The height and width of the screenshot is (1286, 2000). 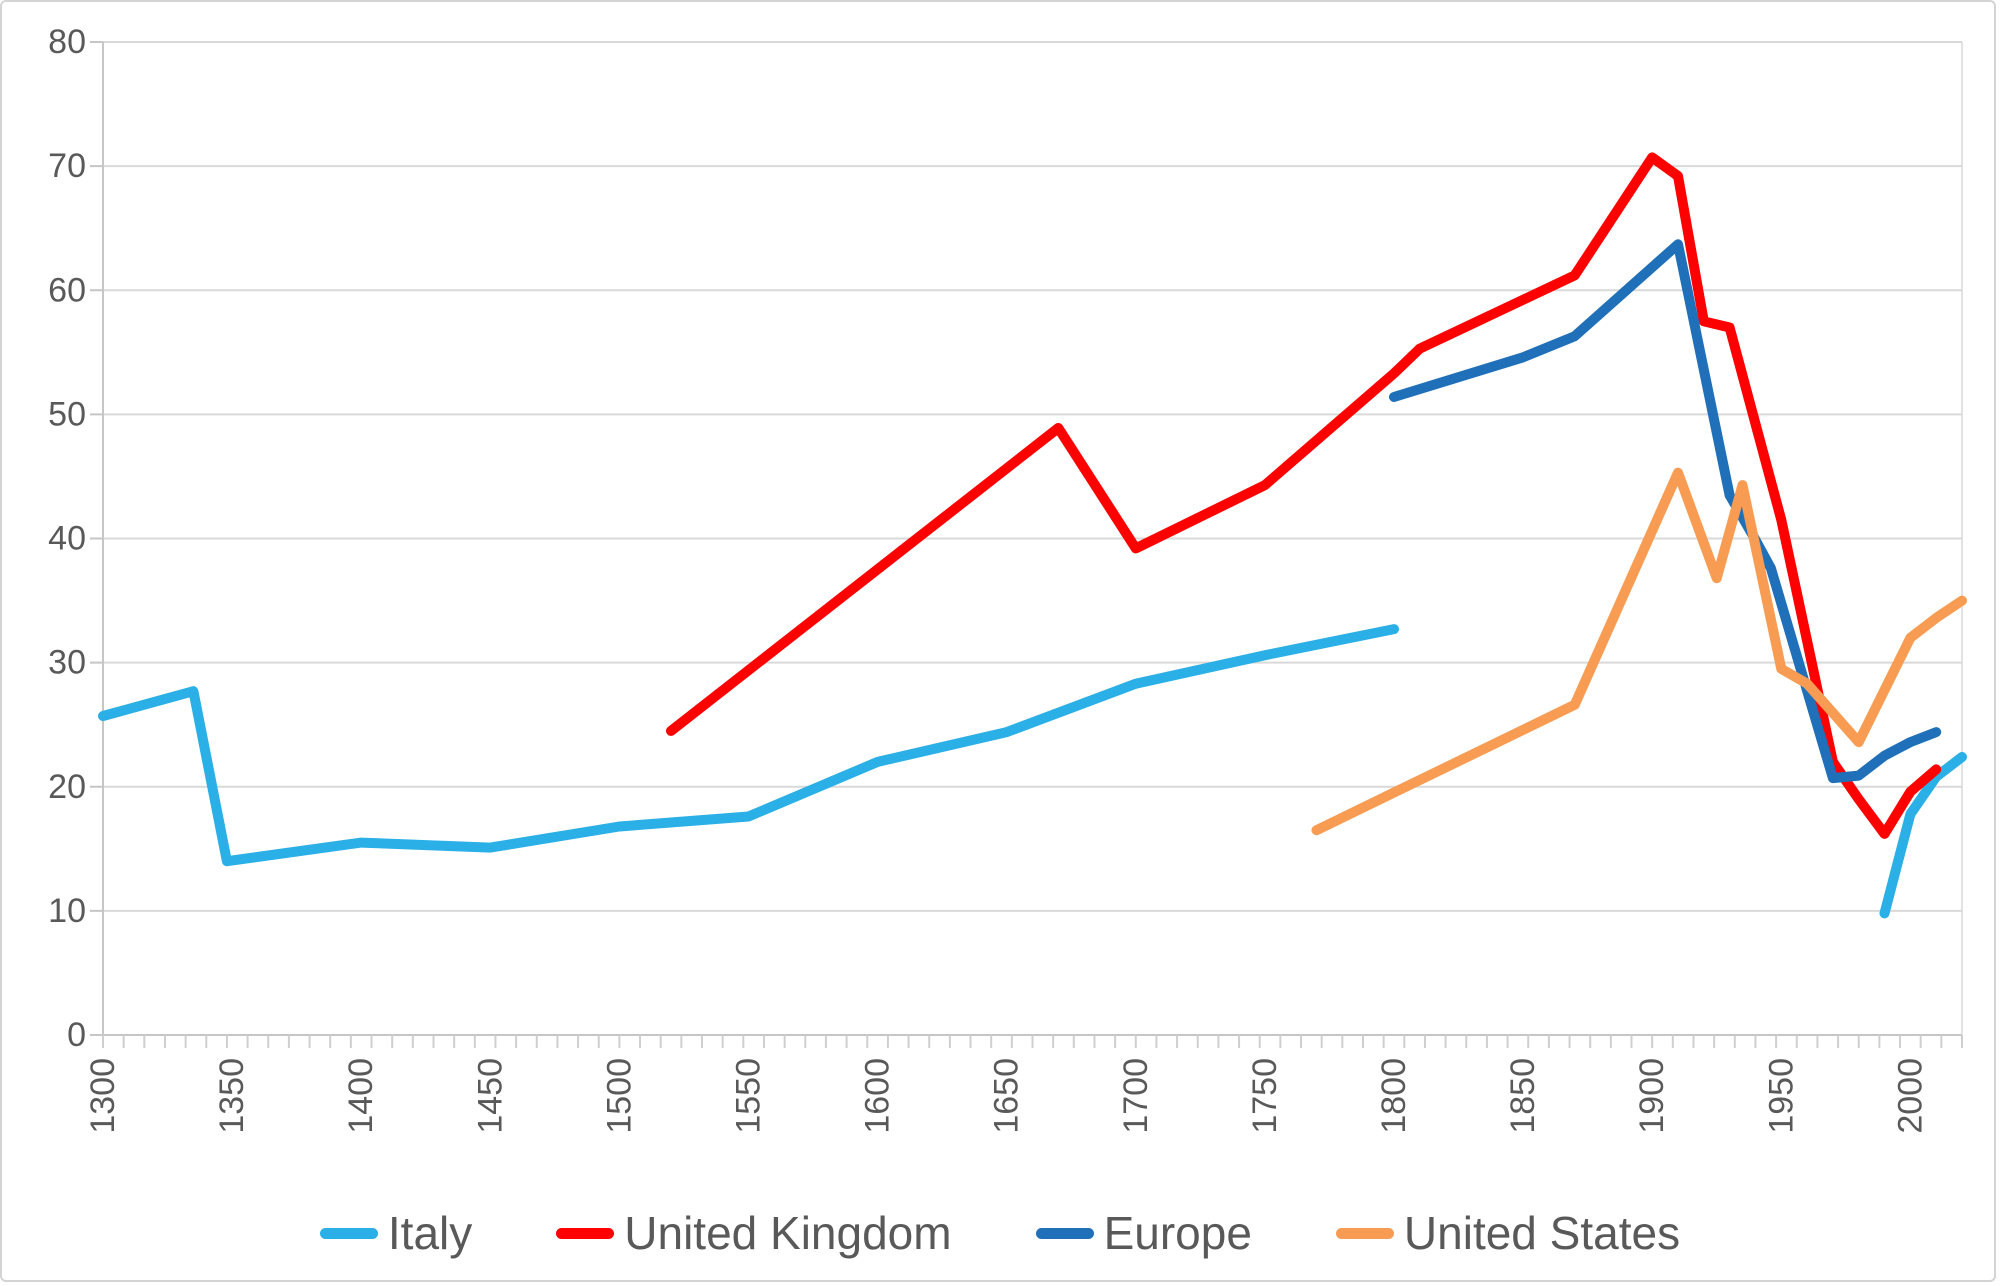 What do you see at coordinates (878, 1096) in the screenshot?
I see `x-tick-label: 1600` at bounding box center [878, 1096].